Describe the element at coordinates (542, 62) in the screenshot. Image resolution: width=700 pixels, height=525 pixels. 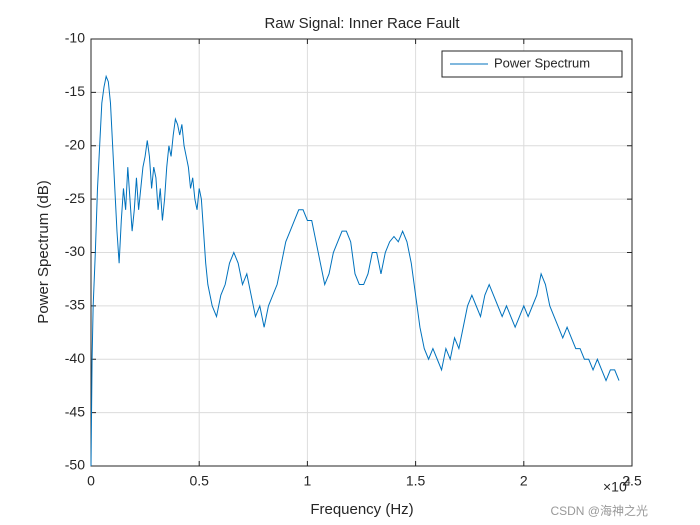
I see `legend-label: Power Spectrum` at that location.